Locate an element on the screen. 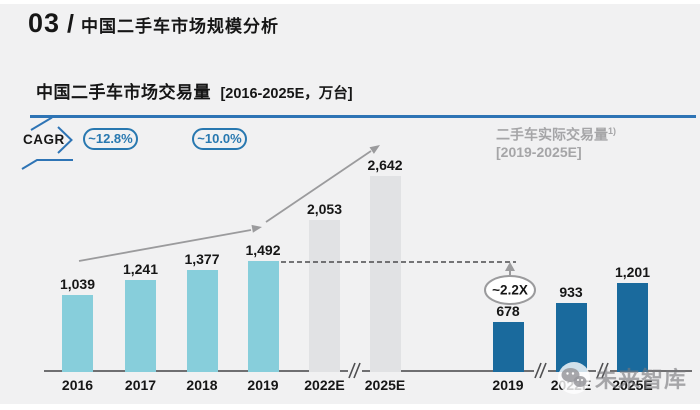 The image size is (700, 410). bar-value-label: 1,492 is located at coordinates (263, 250).